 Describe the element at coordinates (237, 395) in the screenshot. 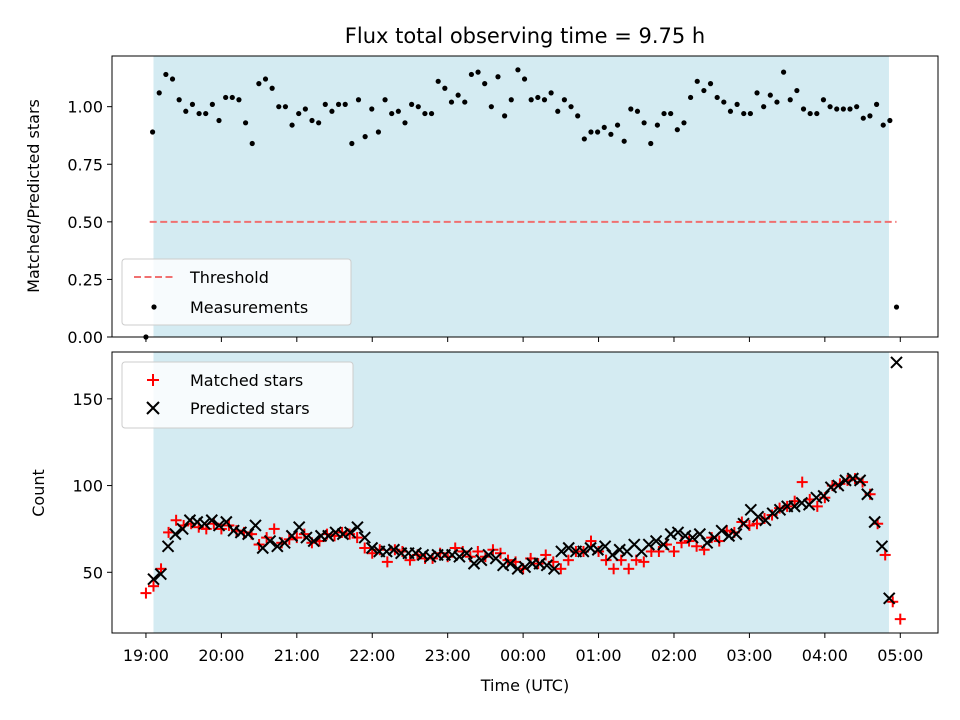

I see `bottom-legend-box` at that location.